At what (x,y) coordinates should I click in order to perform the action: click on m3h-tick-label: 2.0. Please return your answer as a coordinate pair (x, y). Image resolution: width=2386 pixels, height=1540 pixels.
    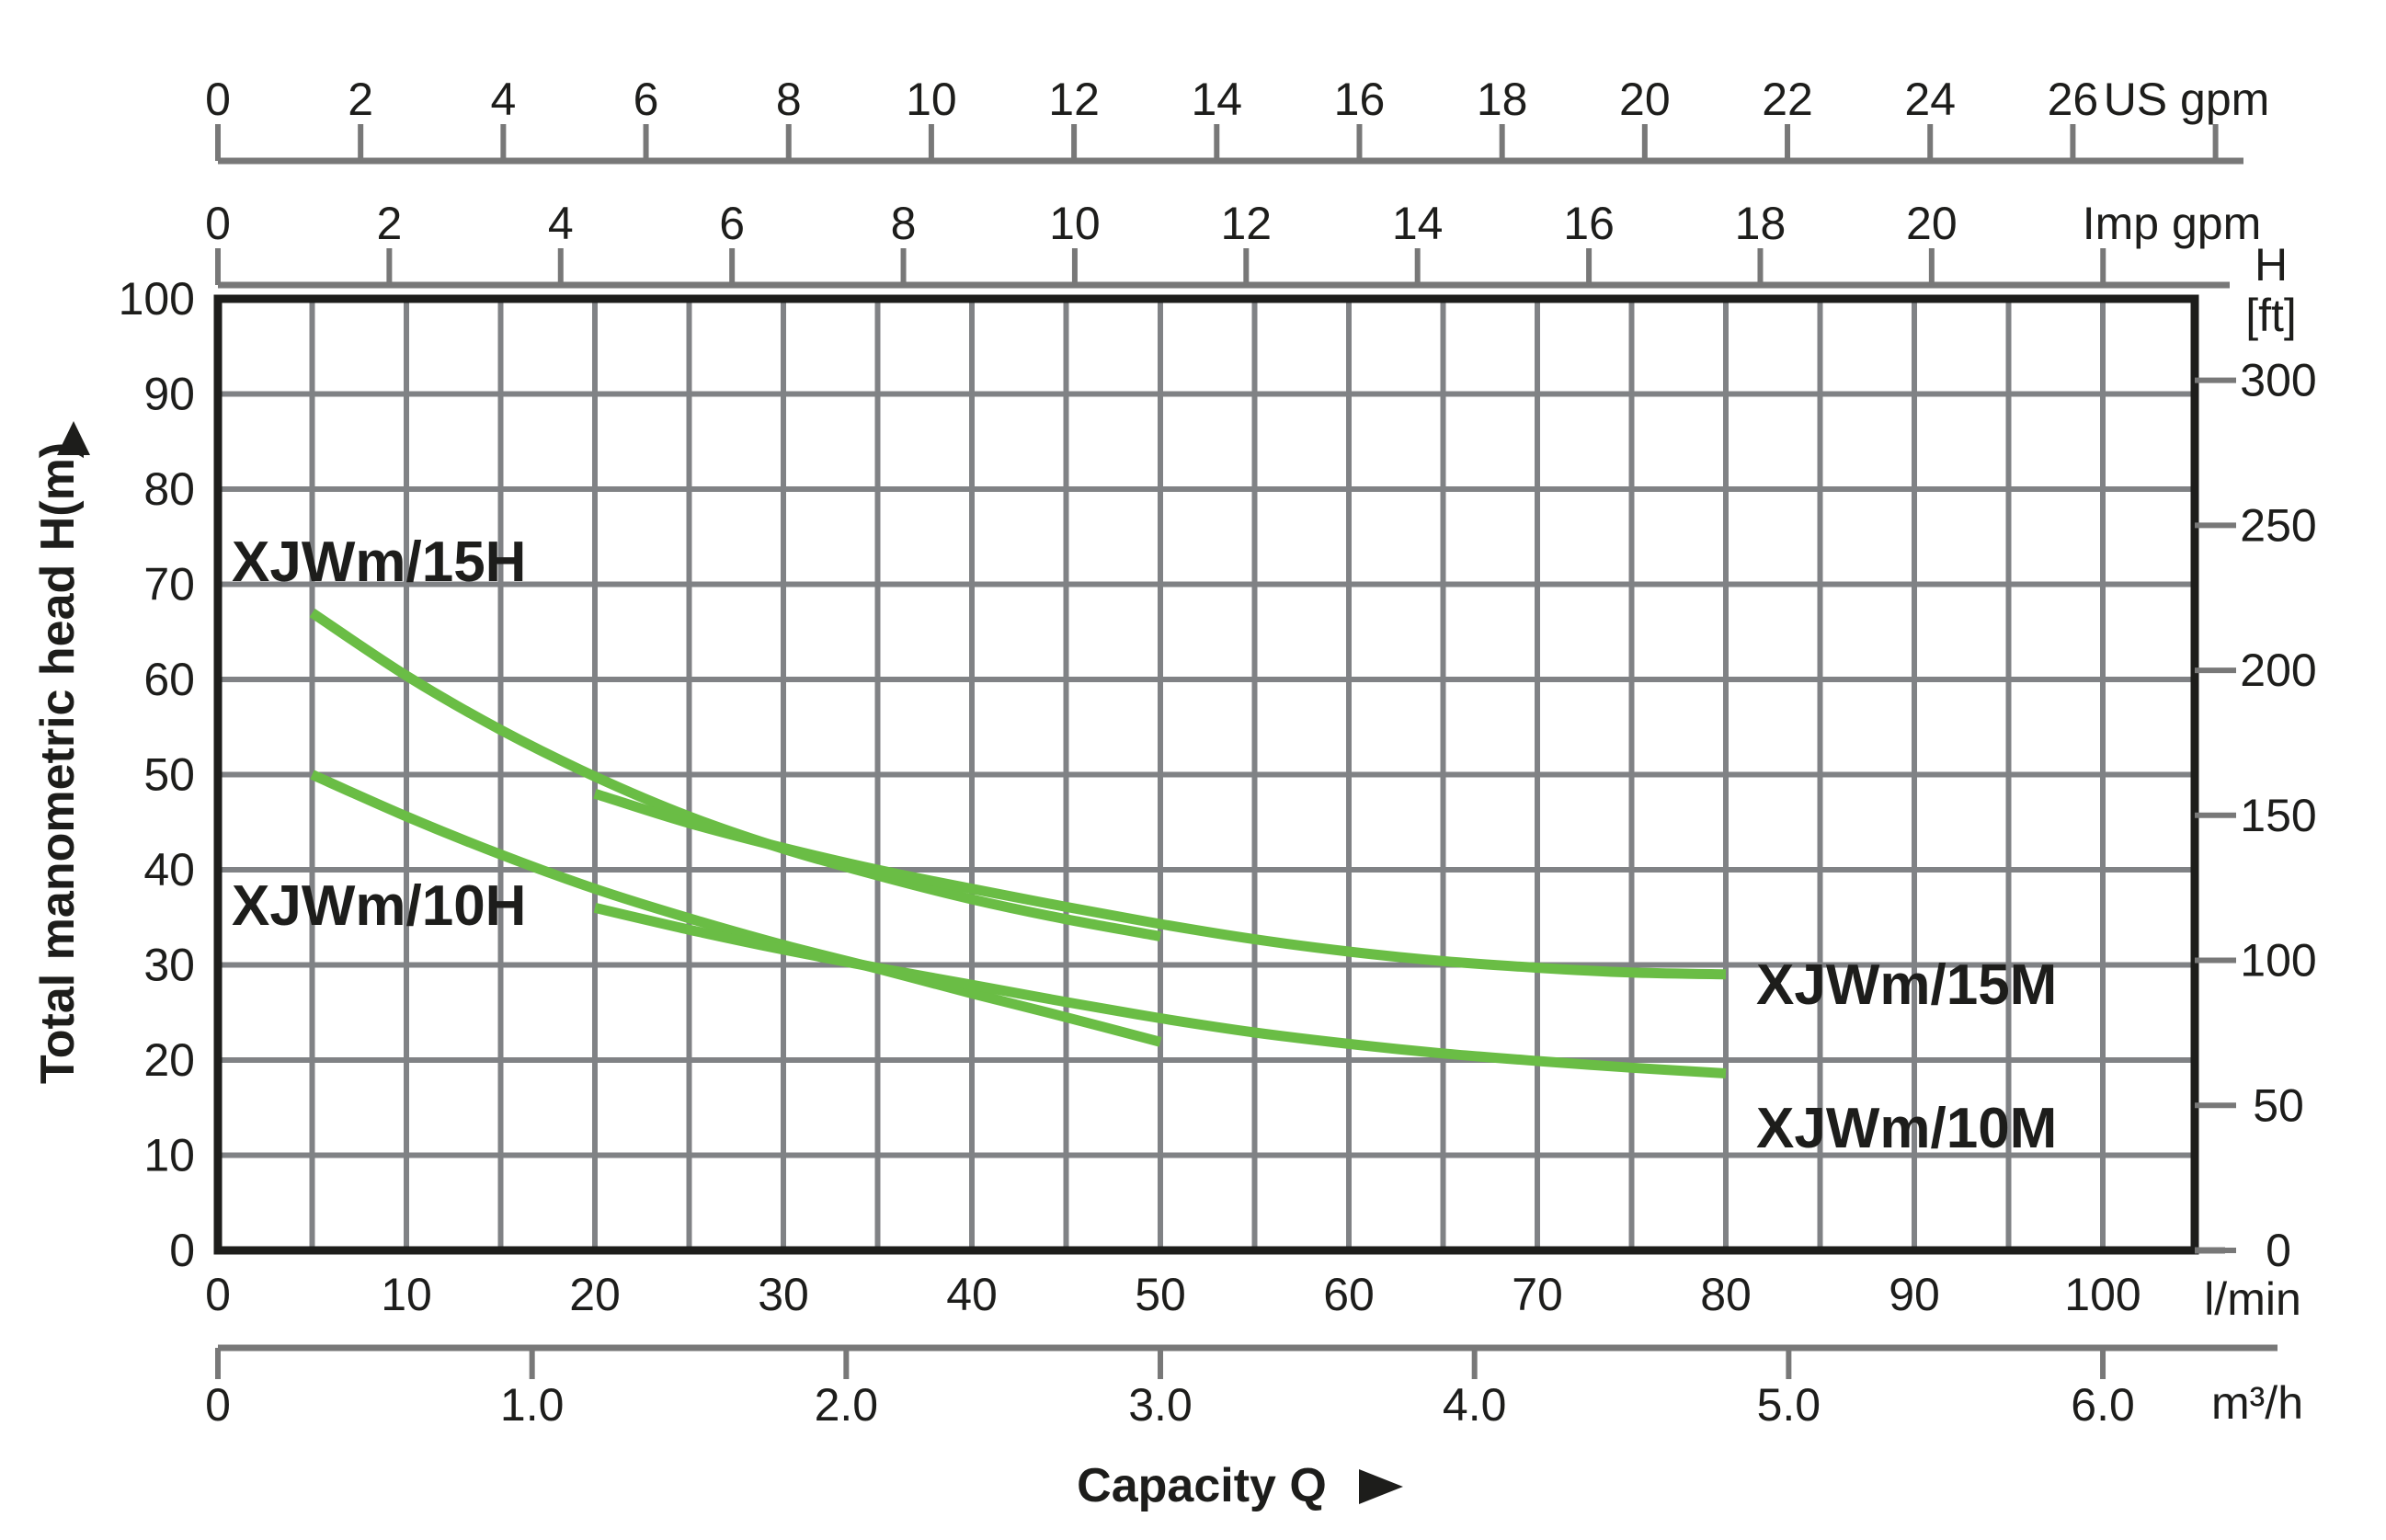
    Looking at the image, I should click on (847, 1405).